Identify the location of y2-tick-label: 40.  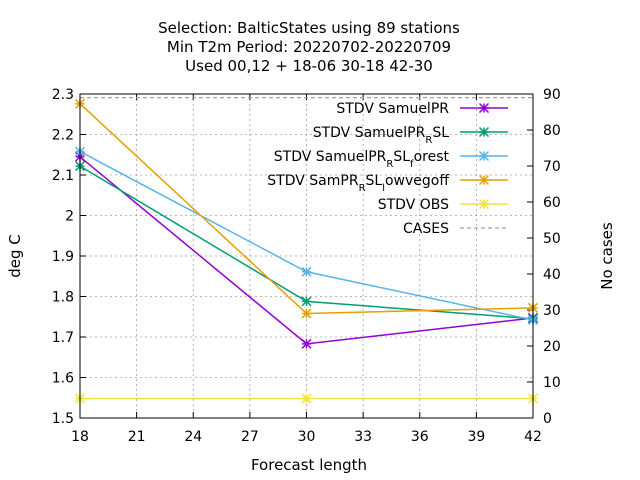
(552, 275).